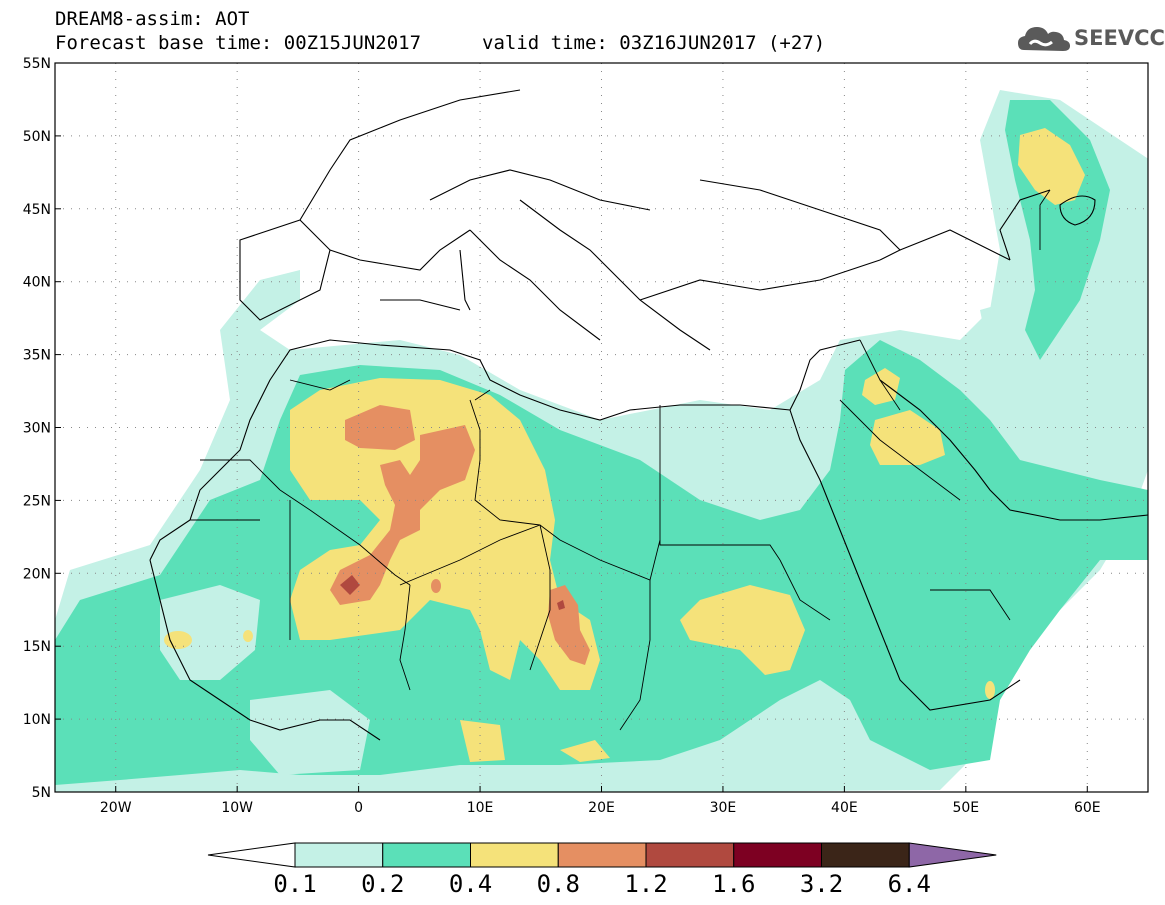 The height and width of the screenshot is (905, 1165). Describe the element at coordinates (238, 43) in the screenshot. I see `forecast-base-time: Forecast base time: 00Z15JUN2017` at that location.